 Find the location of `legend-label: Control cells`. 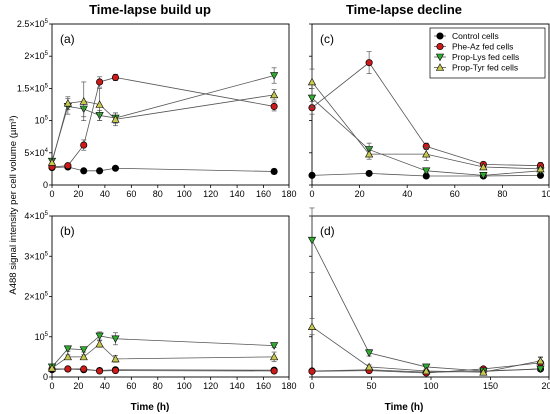

legend-label: Control cells is located at coordinates (475, 36).